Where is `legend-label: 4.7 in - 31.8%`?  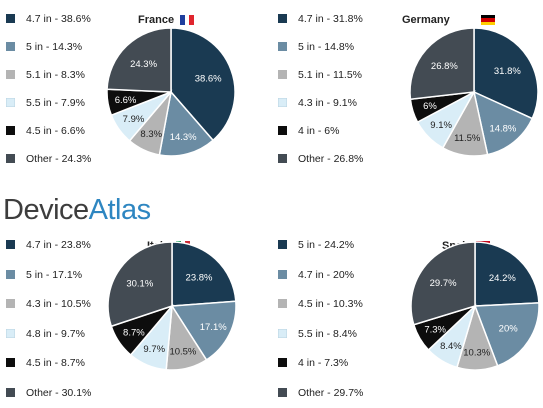 legend-label: 4.7 in - 31.8% is located at coordinates (330, 19).